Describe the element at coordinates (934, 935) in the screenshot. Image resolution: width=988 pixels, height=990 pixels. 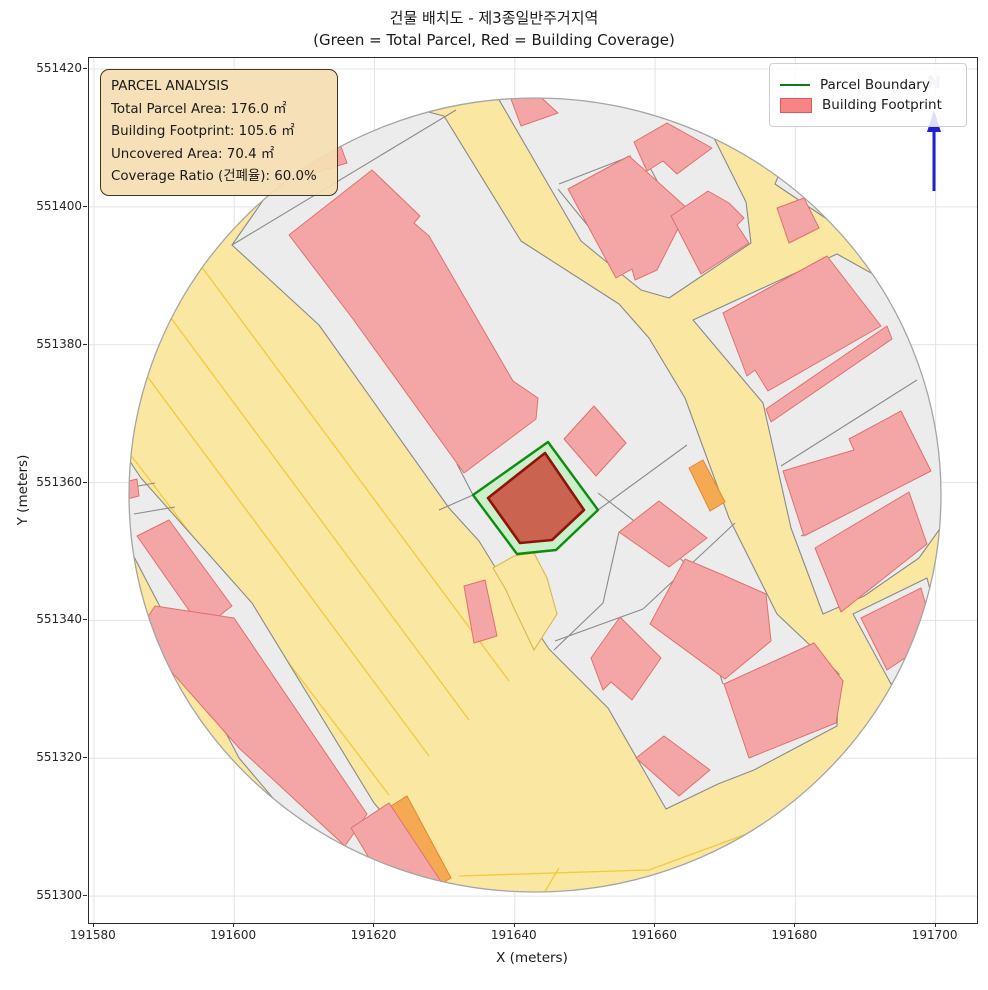
I see `x-tick-label: 191700` at that location.